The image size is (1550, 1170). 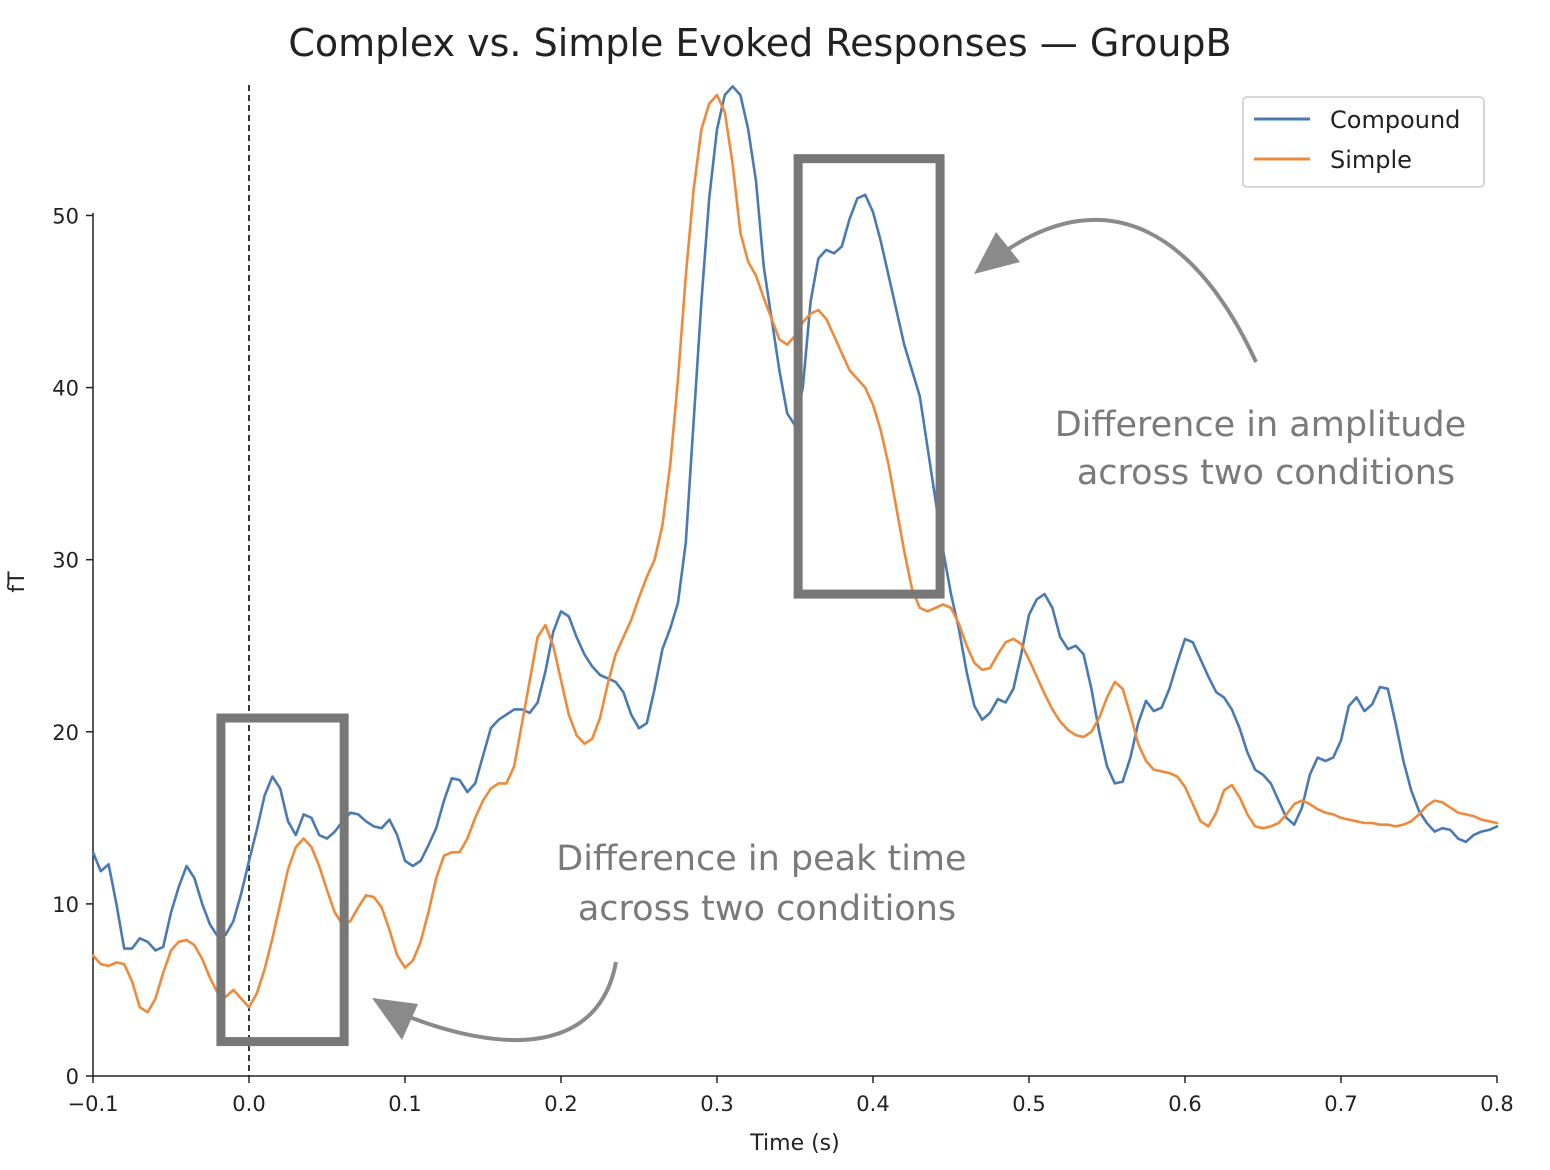 I want to click on amplitude-arrow-head-icon, so click(x=997, y=253).